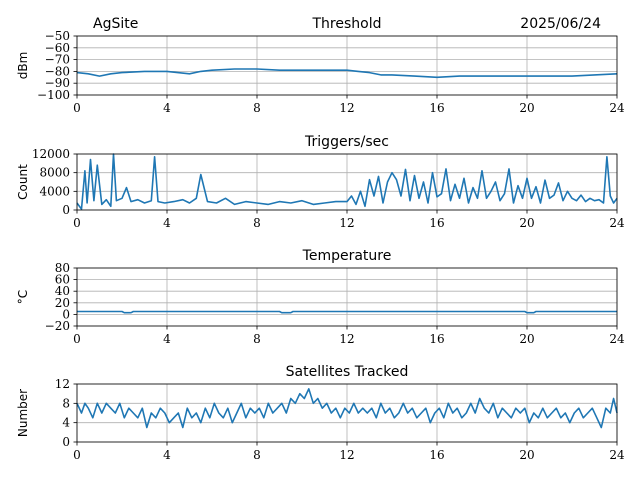 Image resolution: width=640 pixels, height=480 pixels. What do you see at coordinates (77, 223) in the screenshot?
I see `triggers-xtick-label-0: 0` at bounding box center [77, 223].